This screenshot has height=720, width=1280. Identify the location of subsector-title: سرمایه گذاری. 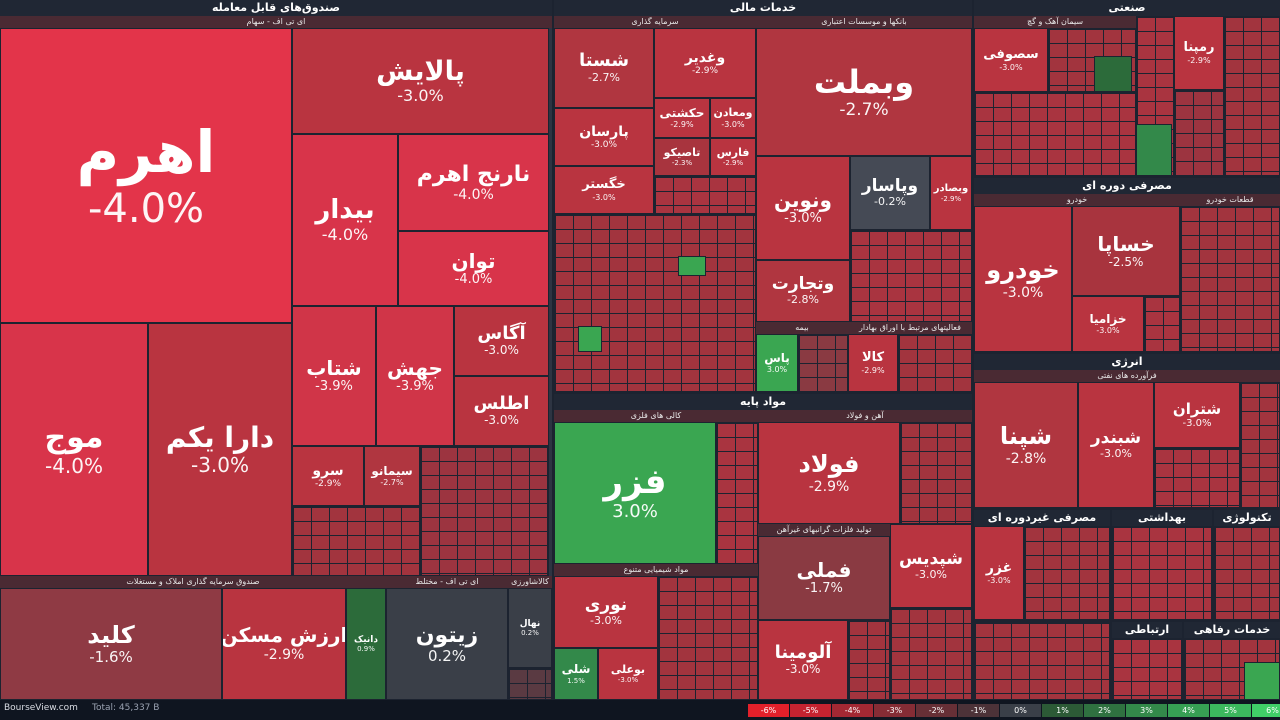
(655, 22).